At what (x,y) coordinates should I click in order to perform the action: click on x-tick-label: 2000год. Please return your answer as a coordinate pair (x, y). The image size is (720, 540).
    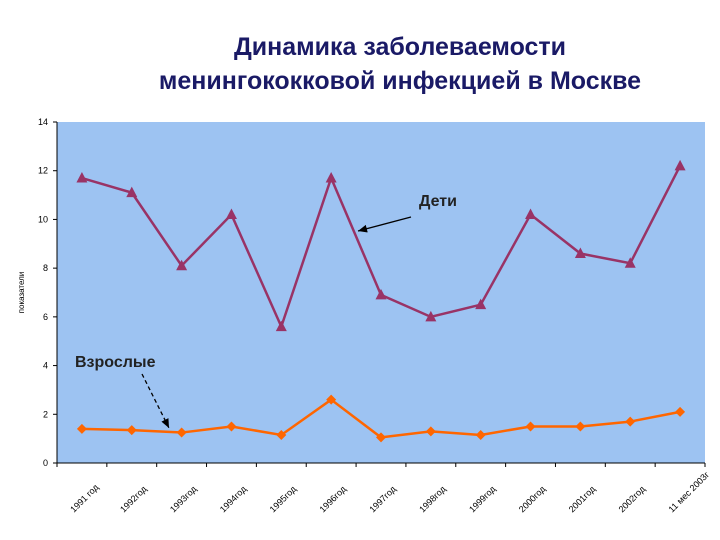
    Looking at the image, I should click on (532, 498).